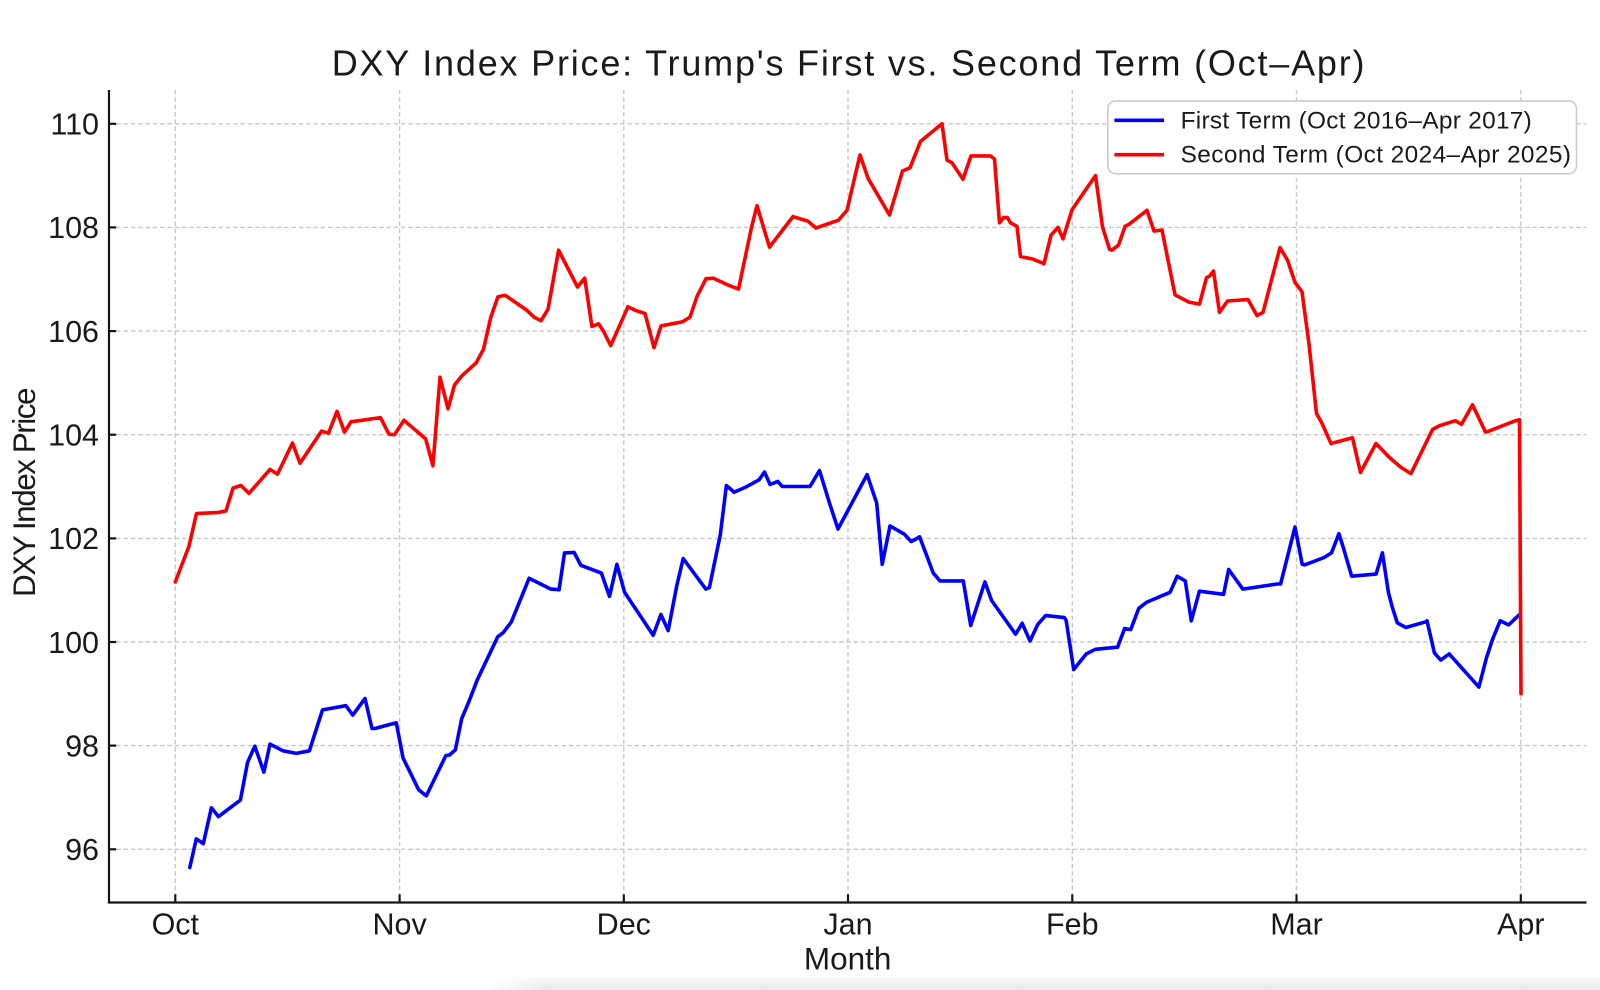  I want to click on svg-text: 106, so click(73, 332).